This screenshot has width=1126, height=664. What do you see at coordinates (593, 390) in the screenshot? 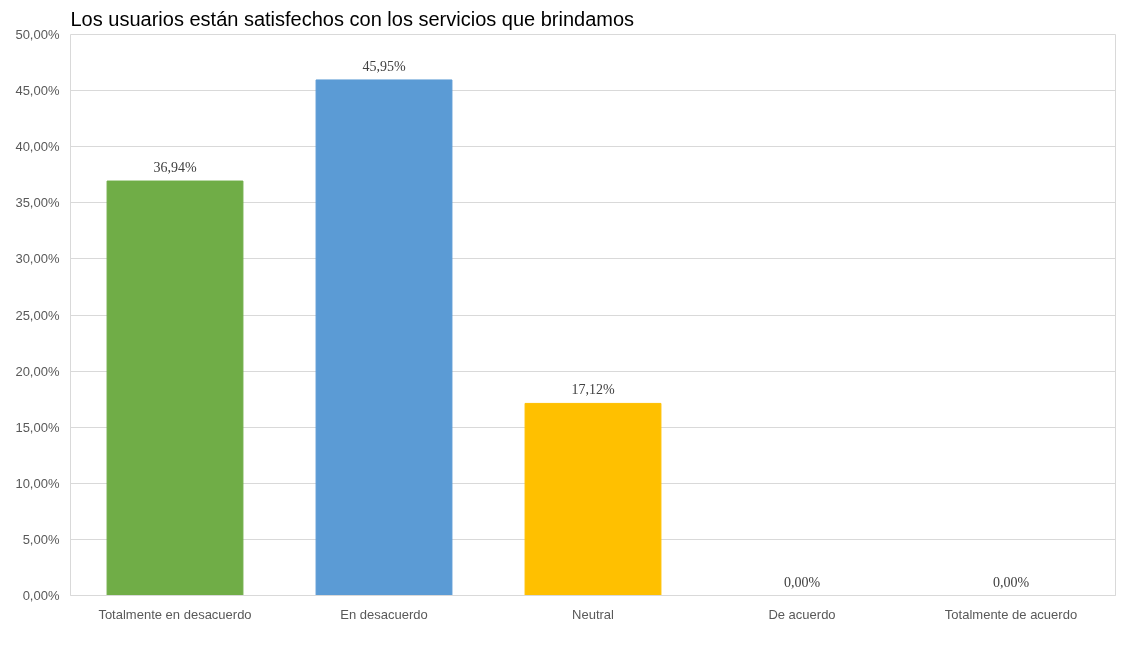
I see `data-label: 17,12%` at bounding box center [593, 390].